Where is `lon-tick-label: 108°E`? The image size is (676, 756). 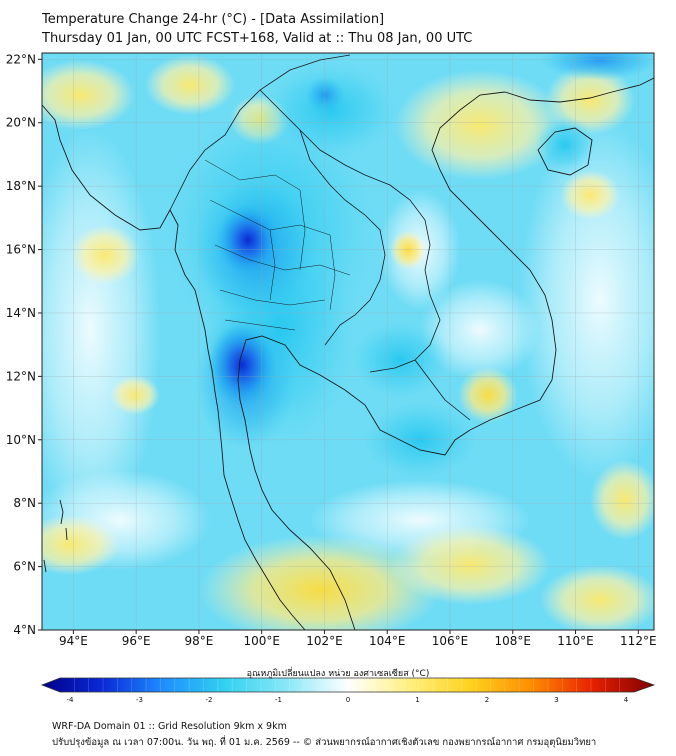
lon-tick-label: 108°E is located at coordinates (513, 641).